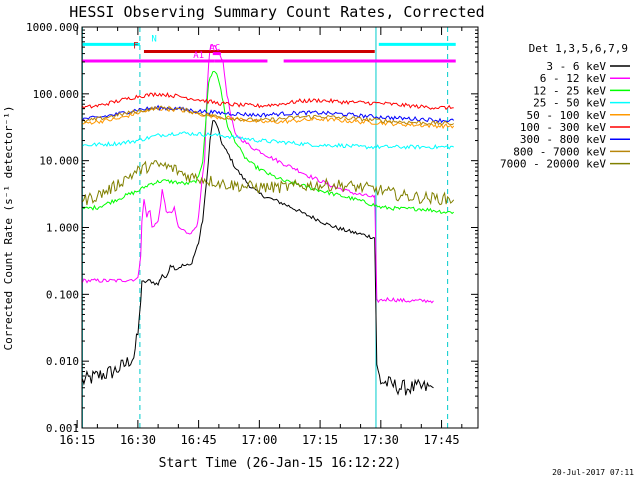  I want to click on flag-bars: N F AC A1, so click(269, 48).